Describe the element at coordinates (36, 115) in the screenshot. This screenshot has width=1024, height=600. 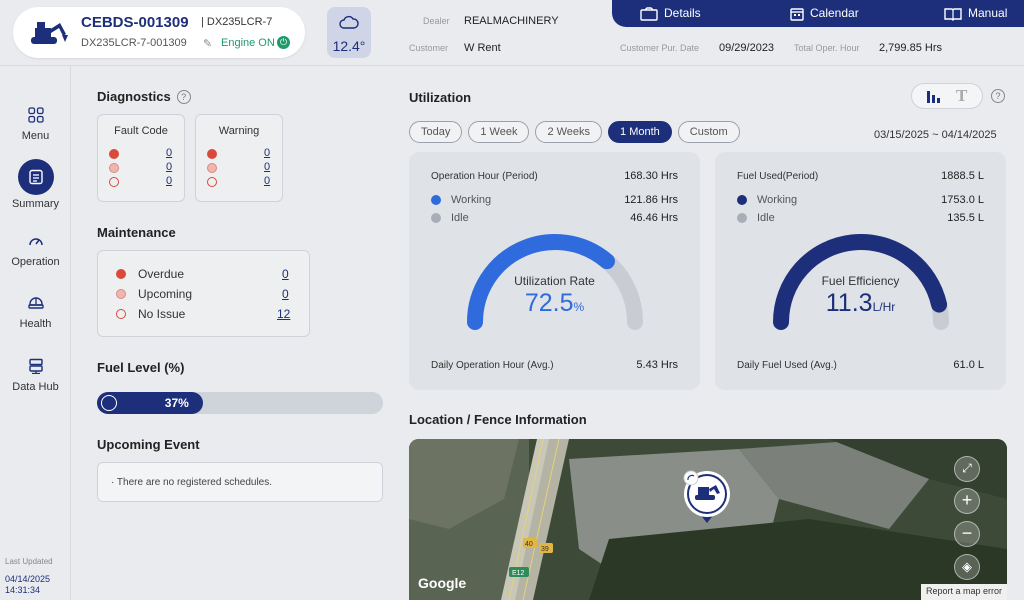
I see `grid-icon` at that location.